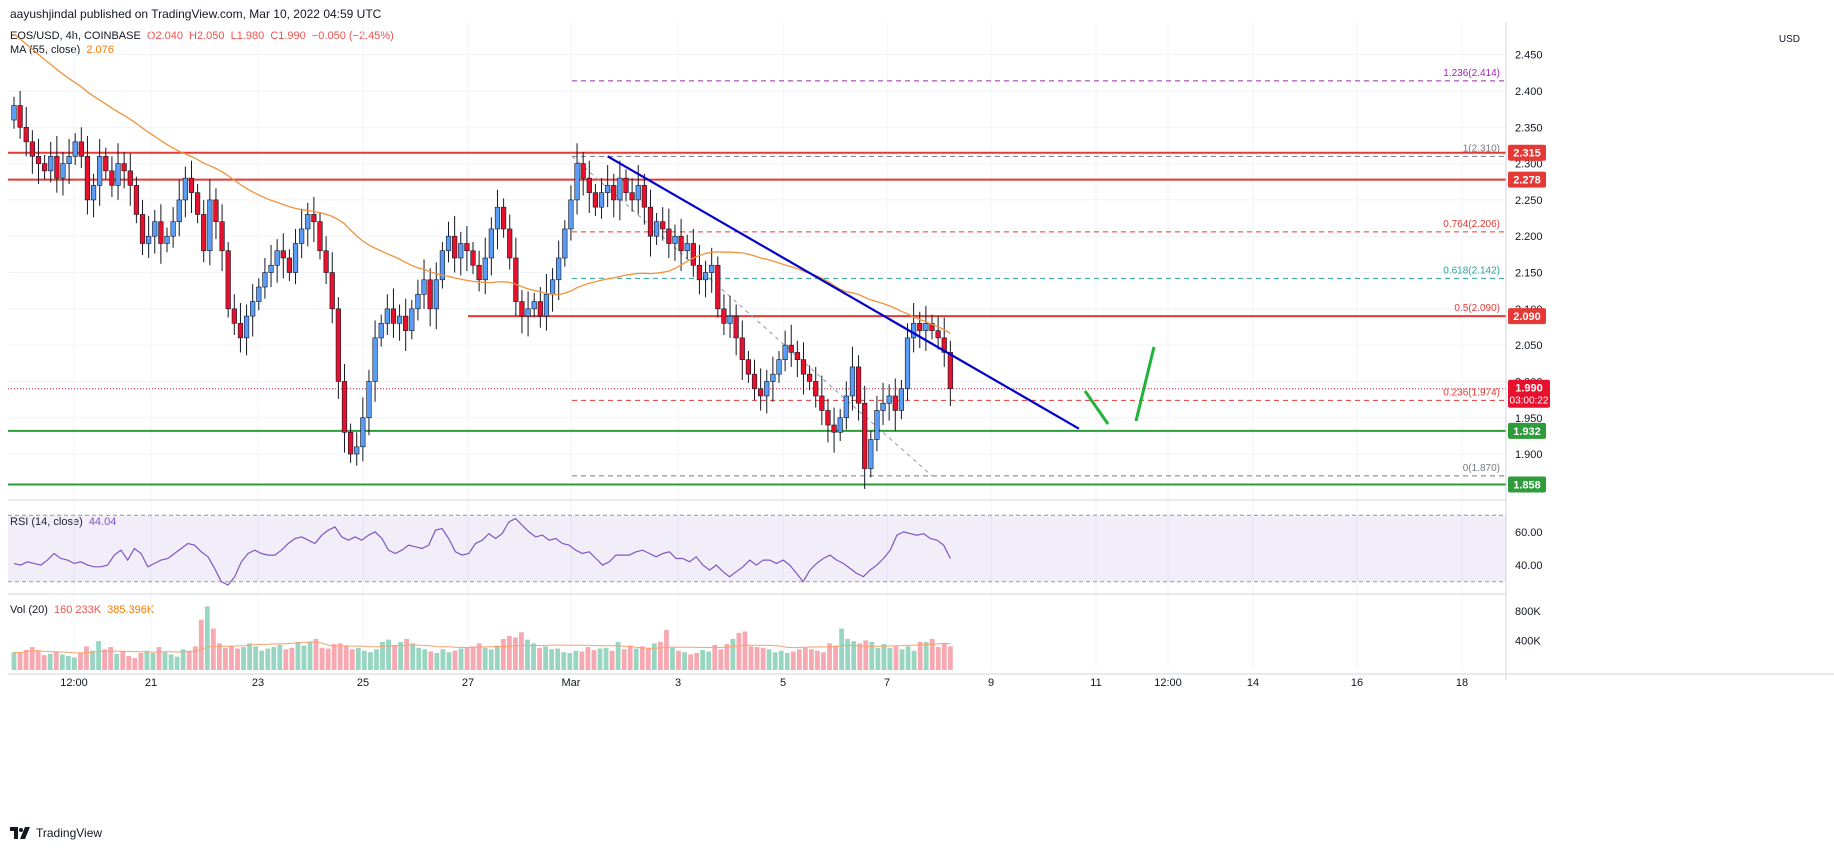  I want to click on symbol-label: EOS/USD, 4h, COINBASE, so click(75, 36).